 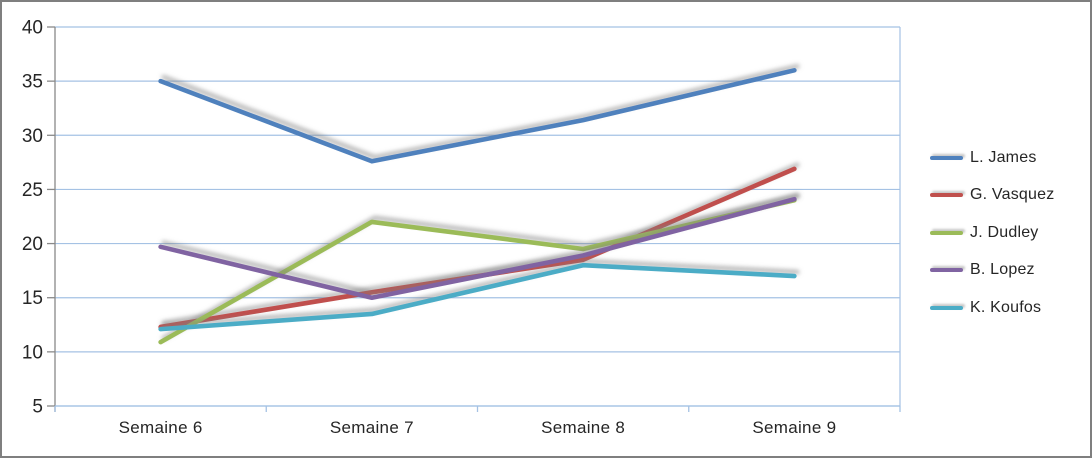 I want to click on legend-label: B. Lopez, so click(x=1002, y=270).